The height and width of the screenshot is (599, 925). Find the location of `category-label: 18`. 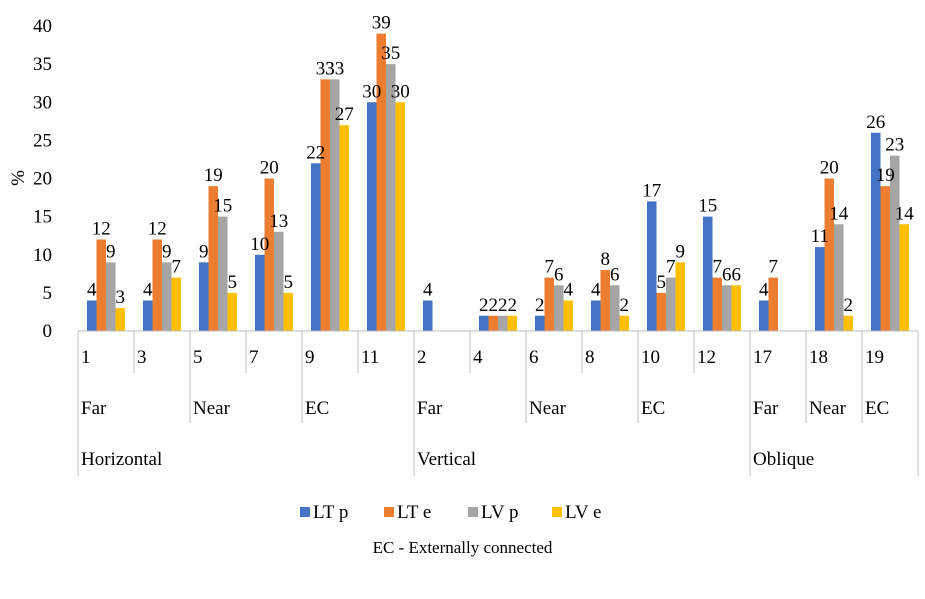

category-label: 18 is located at coordinates (818, 357).